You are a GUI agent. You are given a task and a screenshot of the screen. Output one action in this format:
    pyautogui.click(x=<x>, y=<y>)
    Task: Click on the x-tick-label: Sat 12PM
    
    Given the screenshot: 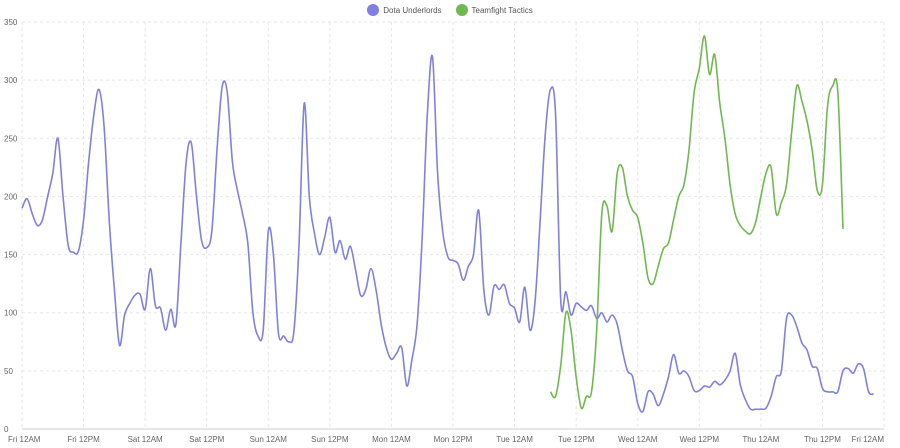 What is the action you would take?
    pyautogui.click(x=206, y=439)
    